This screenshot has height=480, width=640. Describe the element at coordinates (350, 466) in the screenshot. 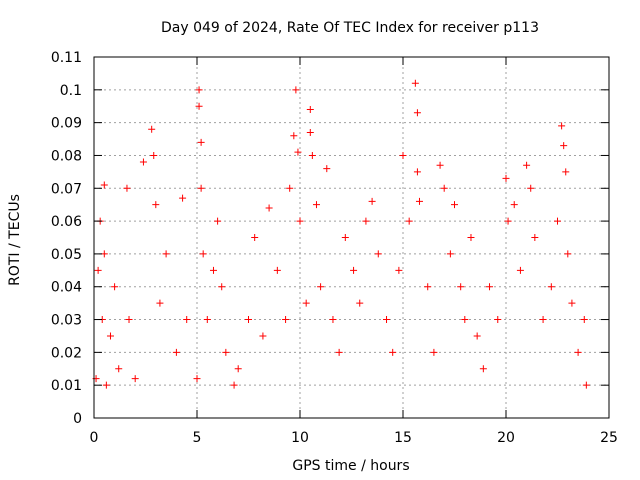

I see `x-axis-label: GPS time / hours` at that location.